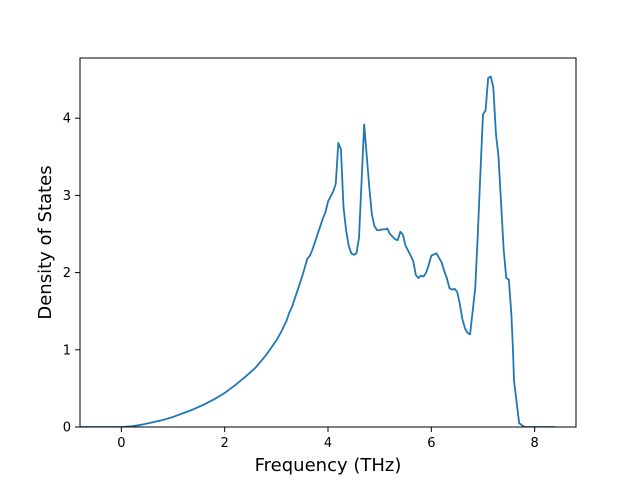  What do you see at coordinates (67, 273) in the screenshot?
I see `y-tick-label: 2` at bounding box center [67, 273].